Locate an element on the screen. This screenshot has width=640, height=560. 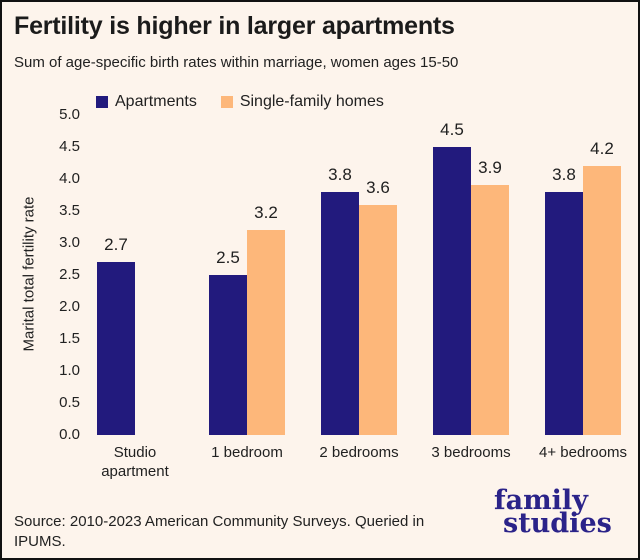
bar-value-label: 2.5 is located at coordinates (228, 257).